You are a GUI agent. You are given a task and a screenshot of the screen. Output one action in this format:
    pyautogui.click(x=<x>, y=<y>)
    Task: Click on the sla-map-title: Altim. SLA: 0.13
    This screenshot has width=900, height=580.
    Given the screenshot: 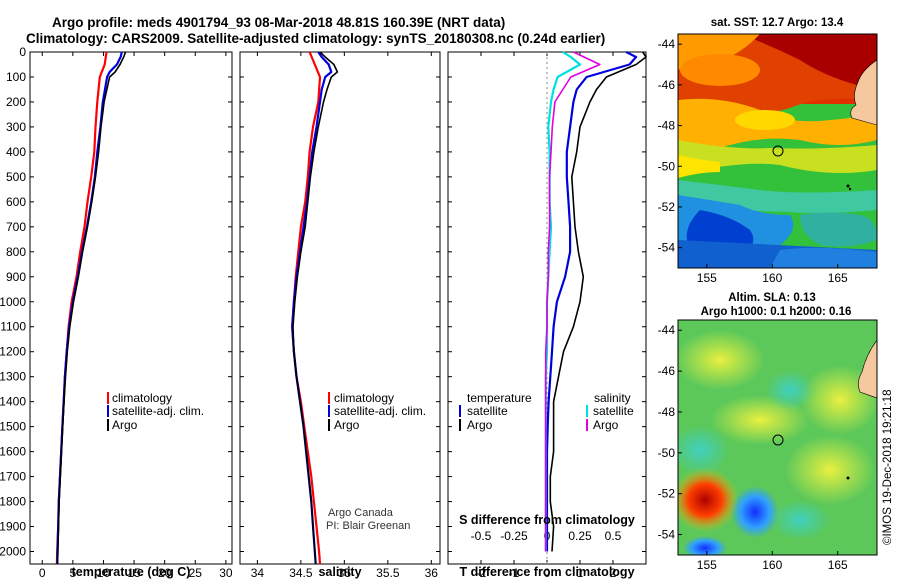 What is the action you would take?
    pyautogui.click(x=772, y=298)
    